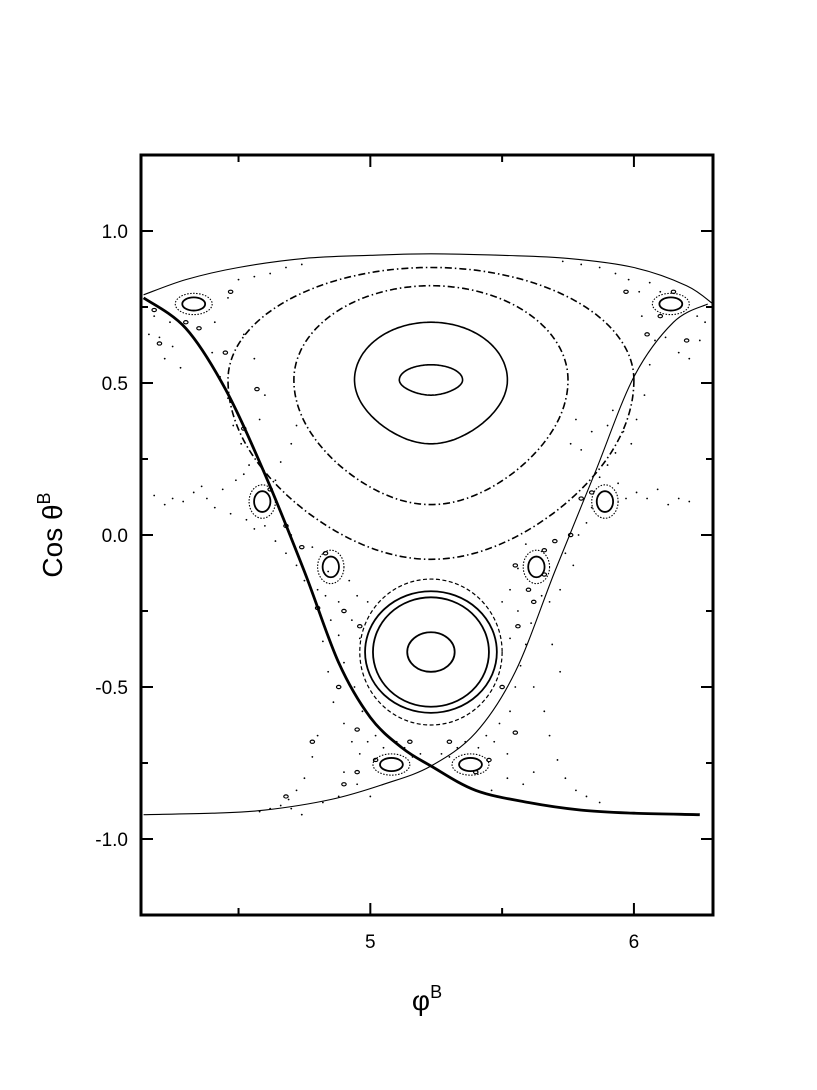  What do you see at coordinates (428, 279) in the screenshot?
I see `boundary-top-curve` at bounding box center [428, 279].